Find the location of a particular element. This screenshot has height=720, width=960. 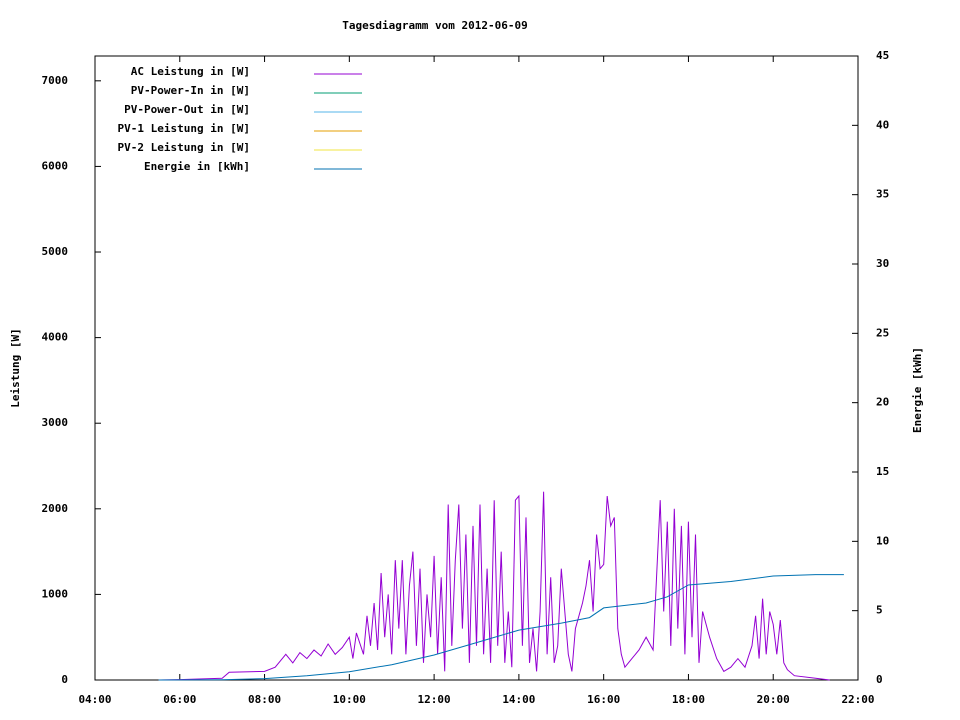

legend-label: PV-2 Leistung in [W] is located at coordinates (184, 147).